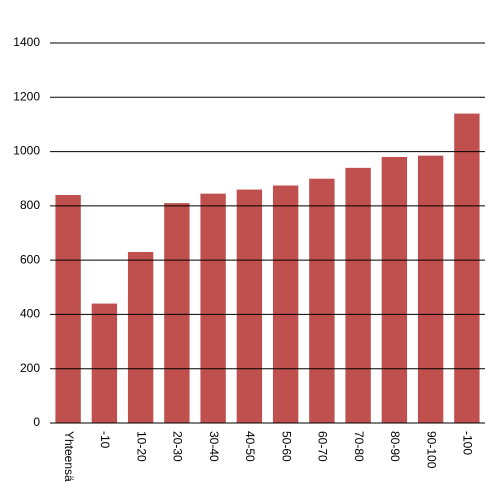  Describe the element at coordinates (30, 205) in the screenshot. I see `y-tick-label: 800` at that location.